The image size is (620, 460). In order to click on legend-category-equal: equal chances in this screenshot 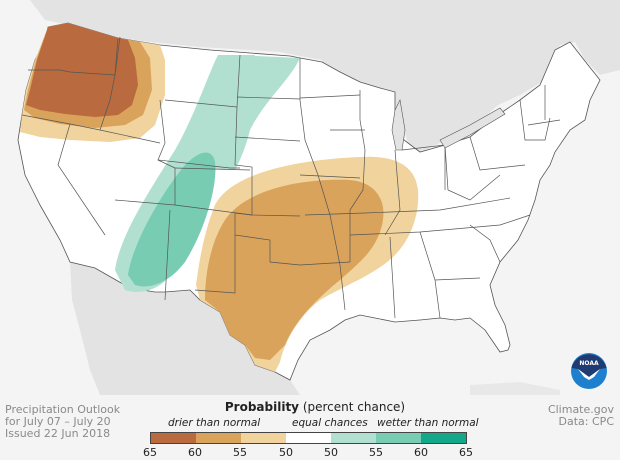, I will do `click(330, 423)`.